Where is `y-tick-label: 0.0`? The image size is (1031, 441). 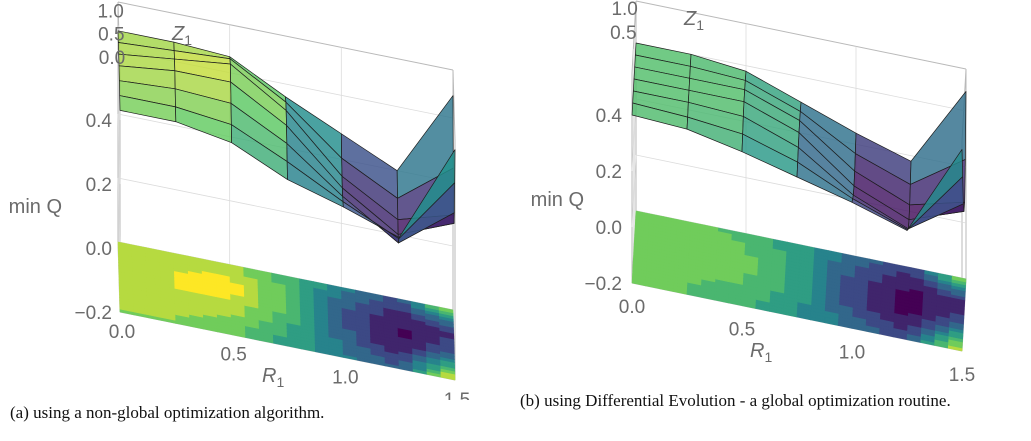
y-tick-label: 0.0 is located at coordinates (112, 58).